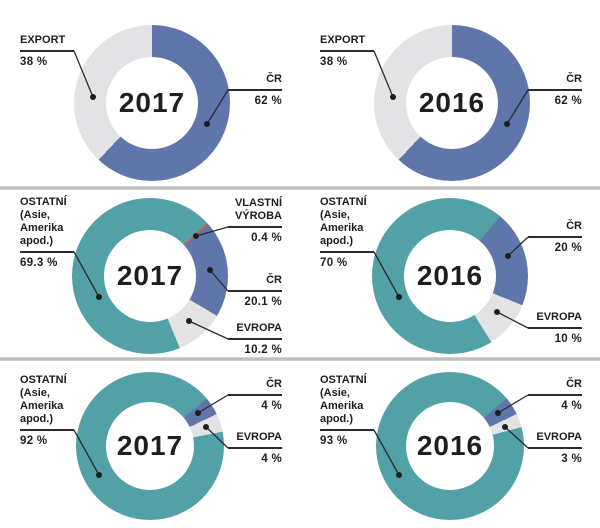 This screenshot has height=528, width=600. I want to click on callout-ostatni: OSTATNÍ (Asie, Amerika apod.) 92 %, so click(47, 411).